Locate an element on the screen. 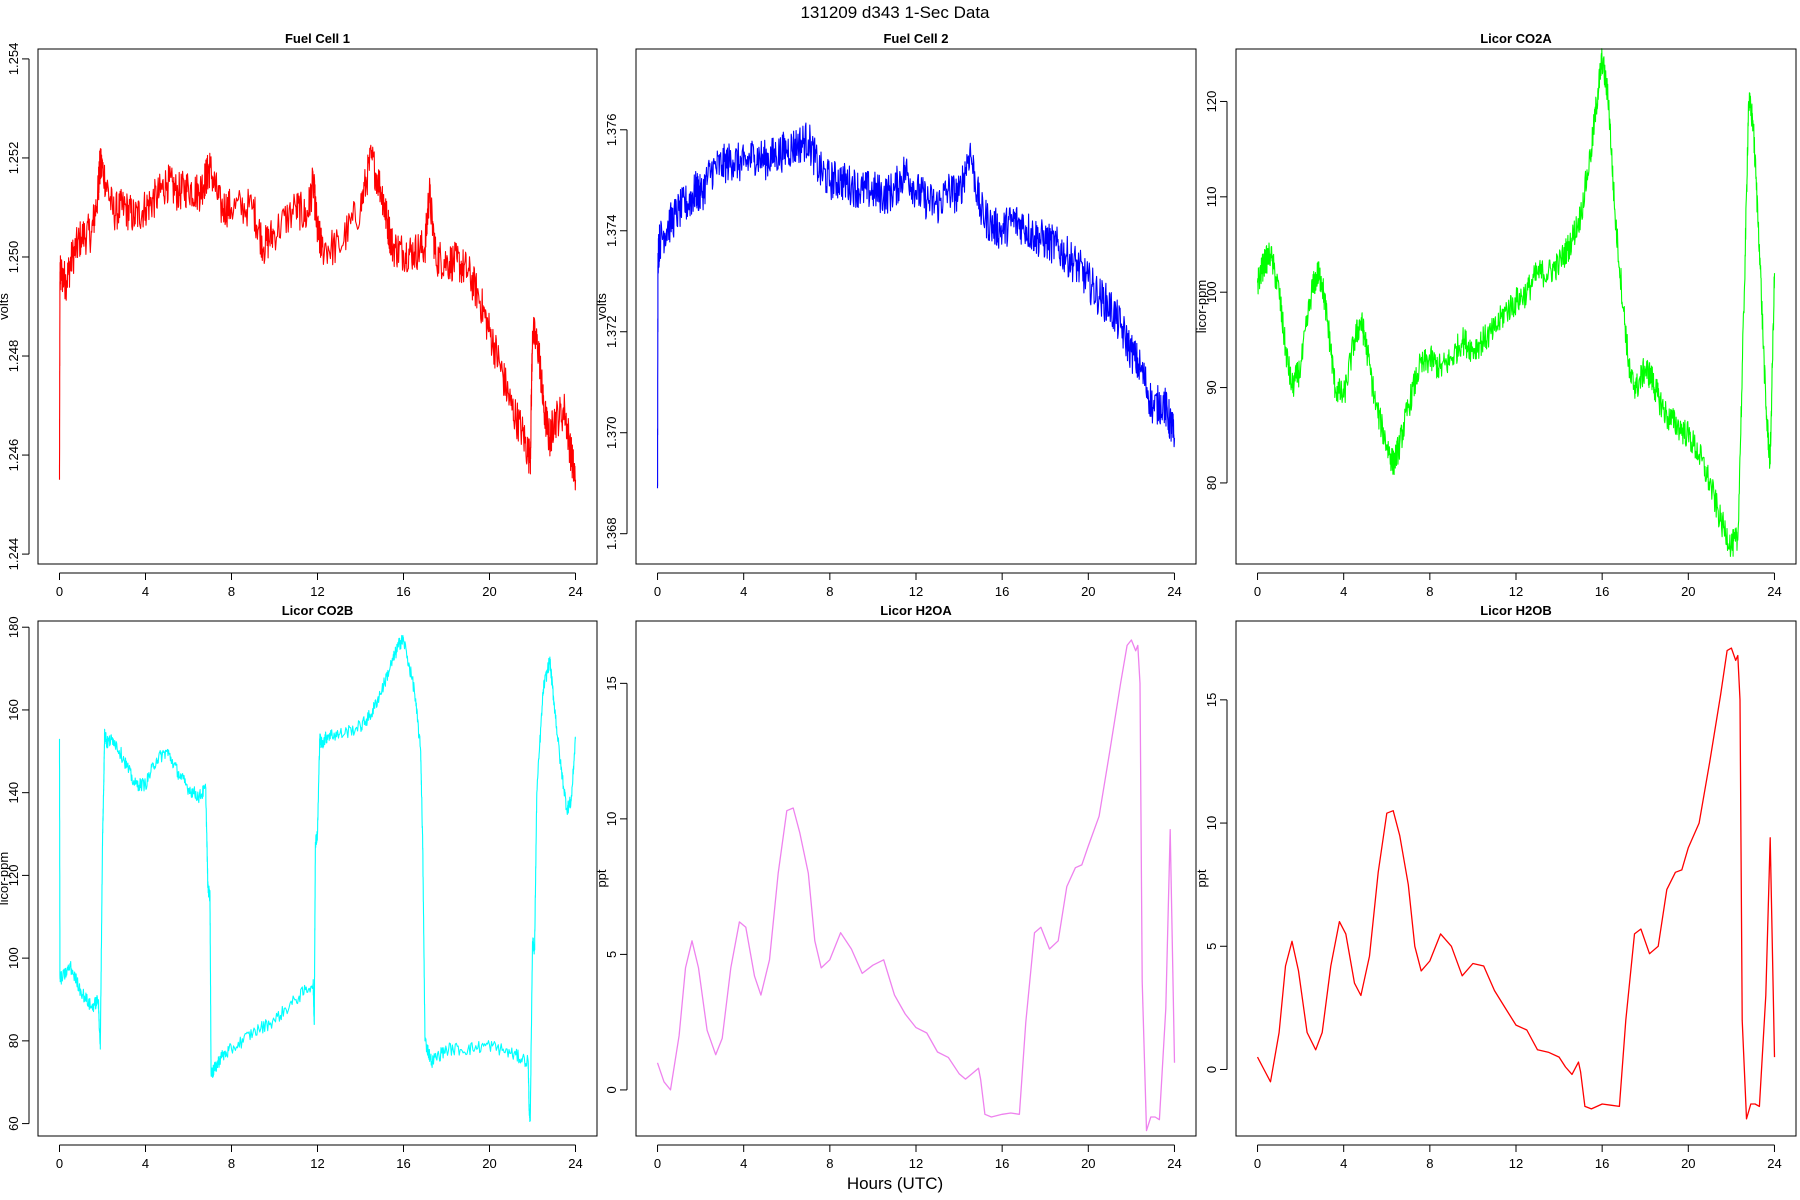 This screenshot has width=1800, height=1200. y-tick-label: 1.372 is located at coordinates (611, 331).